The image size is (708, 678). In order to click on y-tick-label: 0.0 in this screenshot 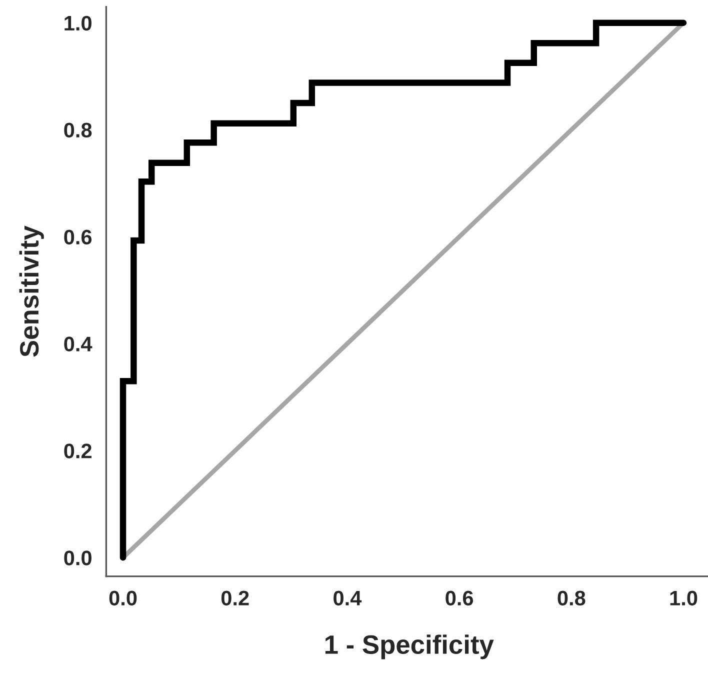, I will do `click(78, 558)`.